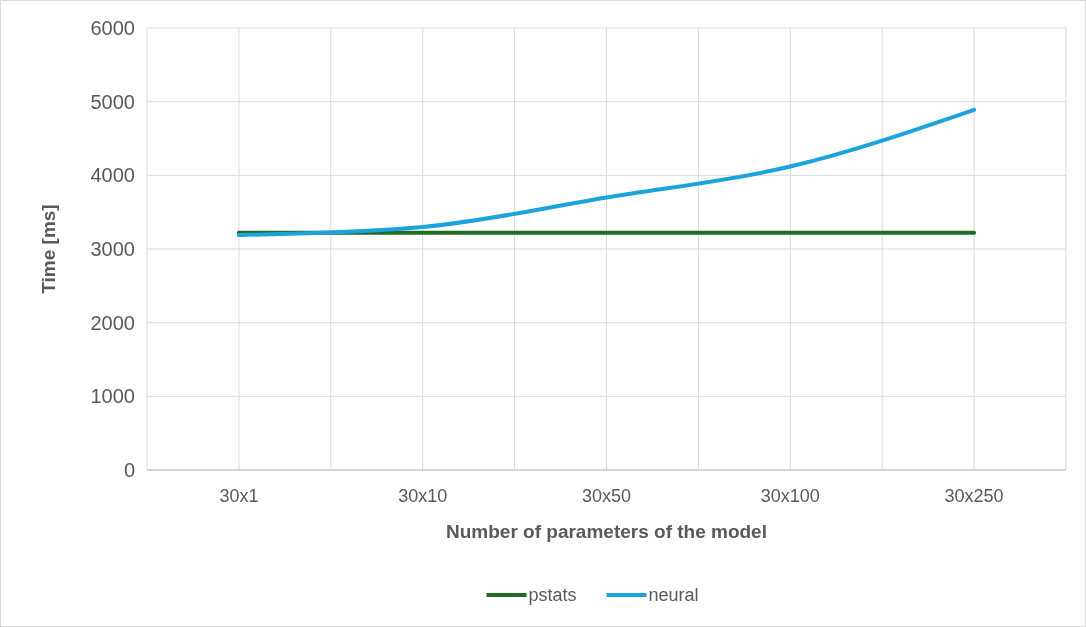 The width and height of the screenshot is (1086, 627). What do you see at coordinates (112, 322) in the screenshot?
I see `y-tick-label: 2000` at bounding box center [112, 322].